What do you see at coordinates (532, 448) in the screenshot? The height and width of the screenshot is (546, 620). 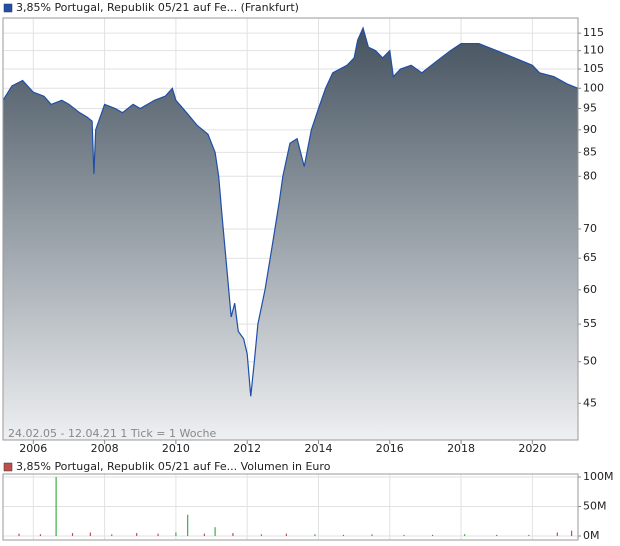 I see `x-tick-label: 2020` at bounding box center [532, 448].